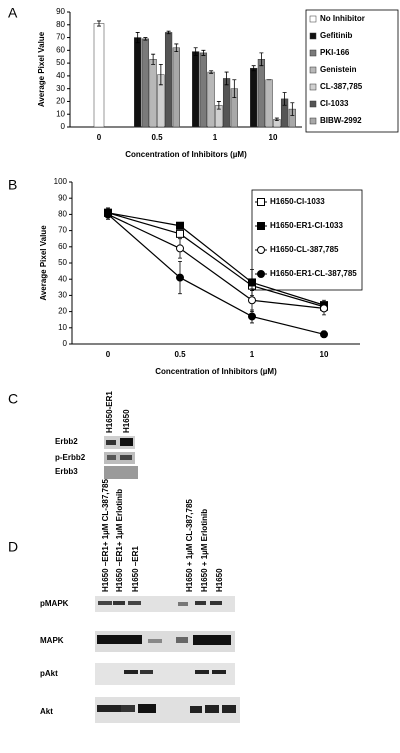 Image resolution: width=400 pixels, height=753 pixels. What do you see at coordinates (43, 263) in the screenshot?
I see `y-axis-label: Average Pixel Value` at bounding box center [43, 263].